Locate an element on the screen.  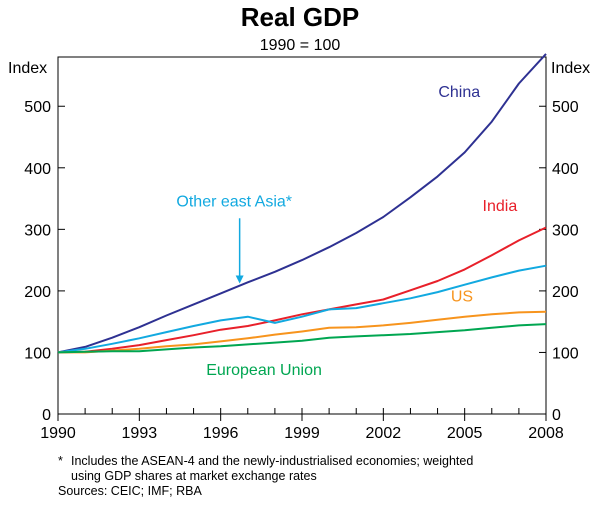
x-tick-label-2008: 2008 is located at coordinates (546, 433).